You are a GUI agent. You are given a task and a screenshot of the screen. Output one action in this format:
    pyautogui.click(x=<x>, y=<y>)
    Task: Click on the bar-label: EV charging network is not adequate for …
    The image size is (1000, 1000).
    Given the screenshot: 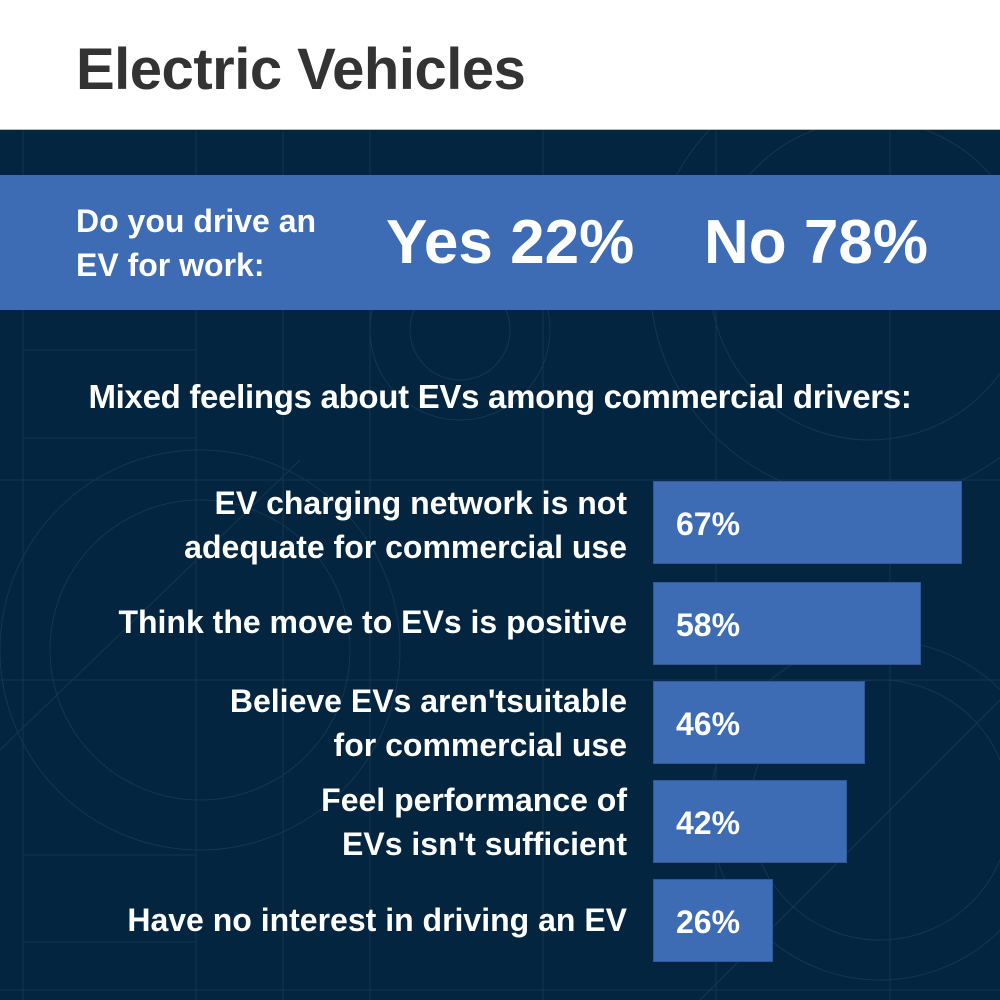 What is the action you would take?
    pyautogui.click(x=405, y=525)
    